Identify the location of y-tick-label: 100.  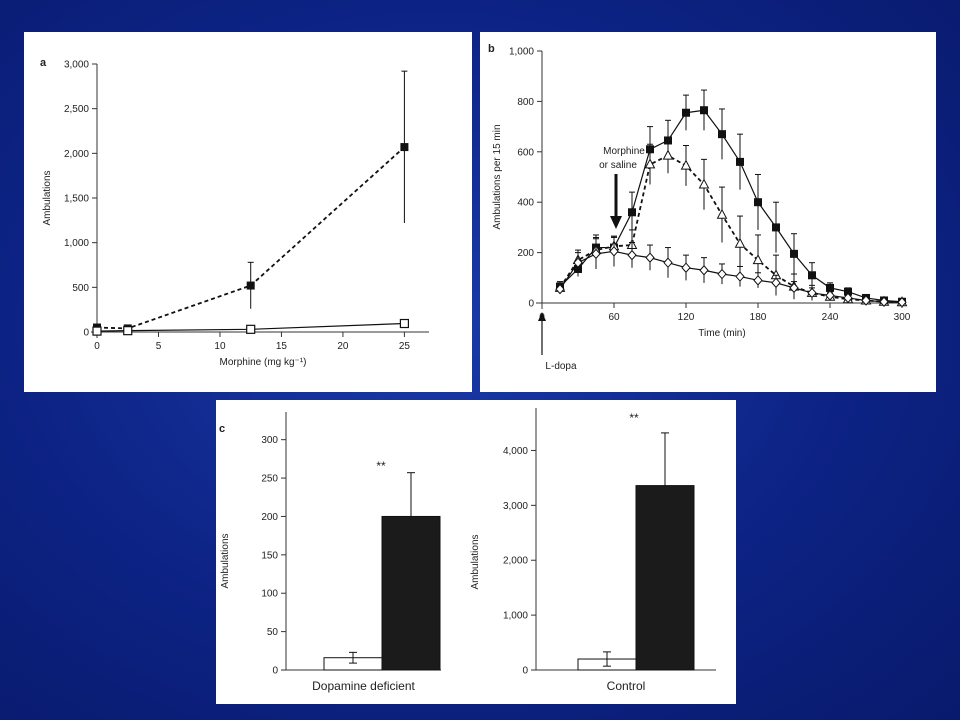
(269, 594).